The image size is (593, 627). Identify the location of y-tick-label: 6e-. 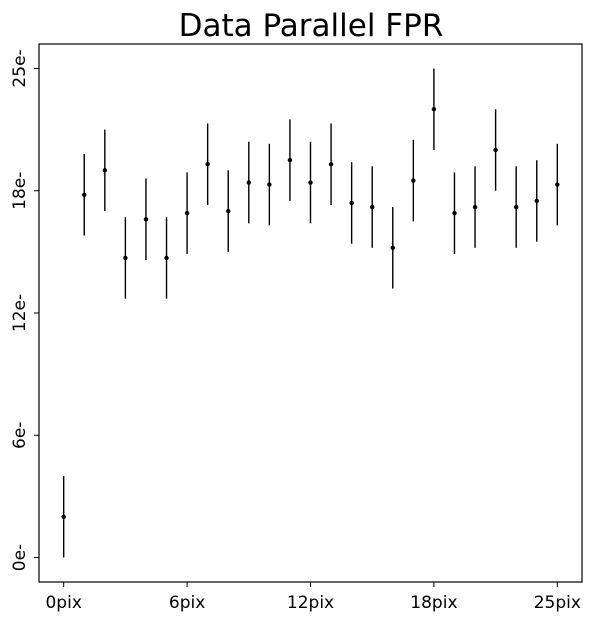
(20, 435).